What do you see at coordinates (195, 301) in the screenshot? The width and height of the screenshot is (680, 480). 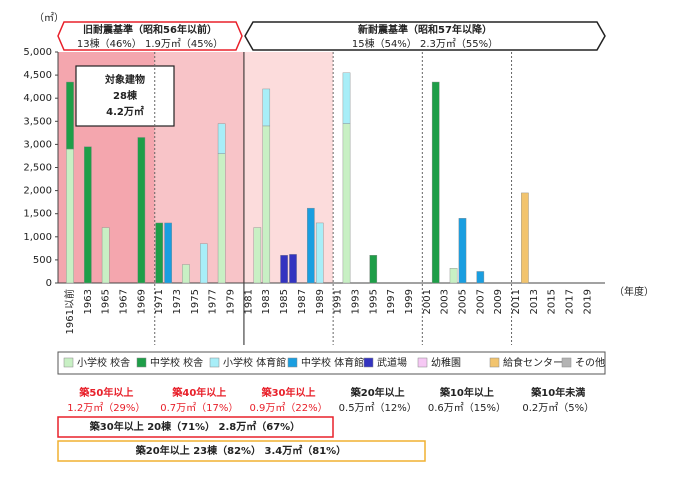 I see `x-tick-label: 1975` at bounding box center [195, 301].